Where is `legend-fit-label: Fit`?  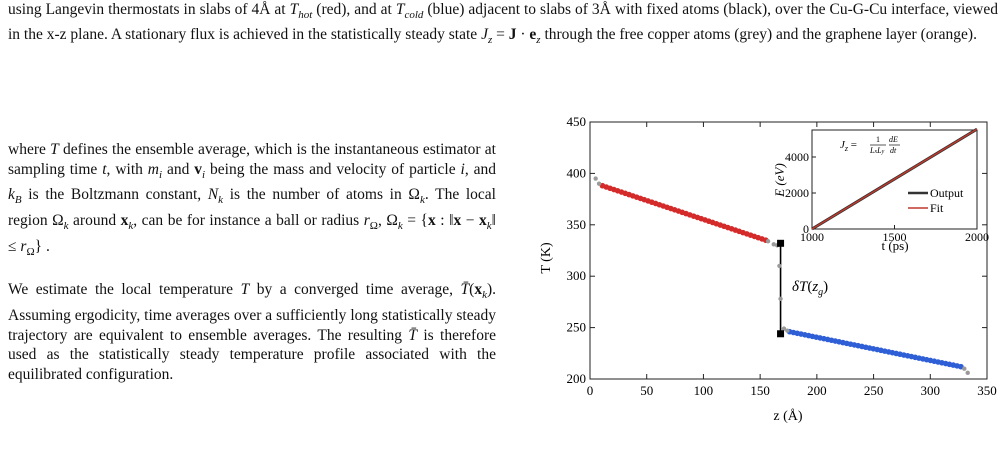 legend-fit-label: Fit is located at coordinates (937, 208).